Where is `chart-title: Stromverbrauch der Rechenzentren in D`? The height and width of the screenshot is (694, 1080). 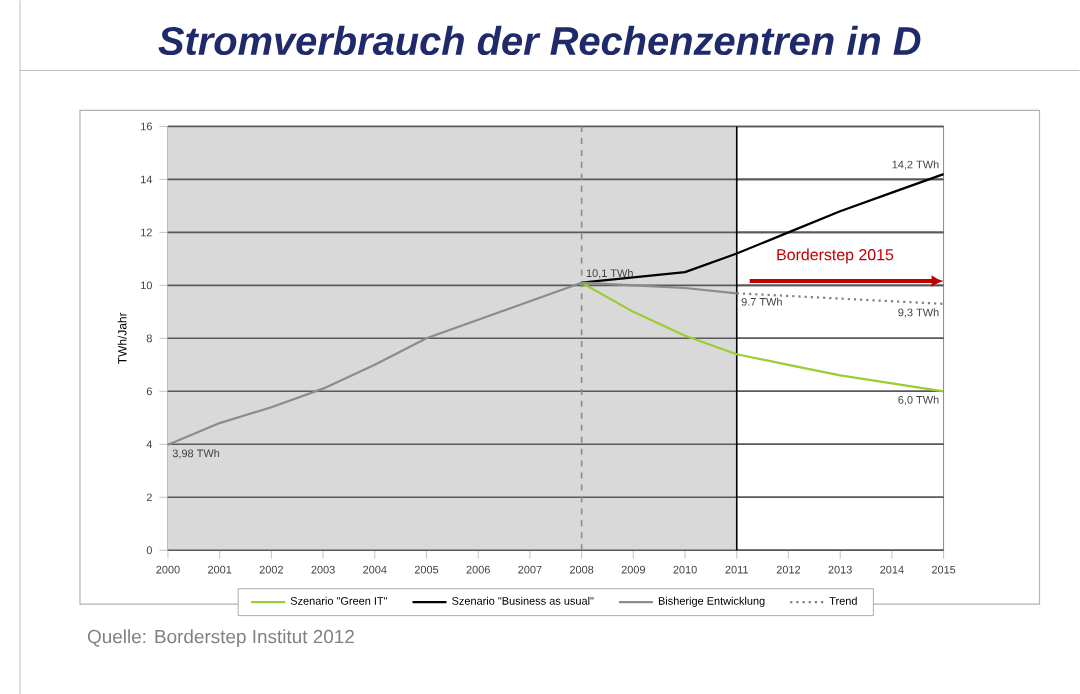
chart-title: Stromverbrauch der Rechenzentren in D is located at coordinates (539, 40).